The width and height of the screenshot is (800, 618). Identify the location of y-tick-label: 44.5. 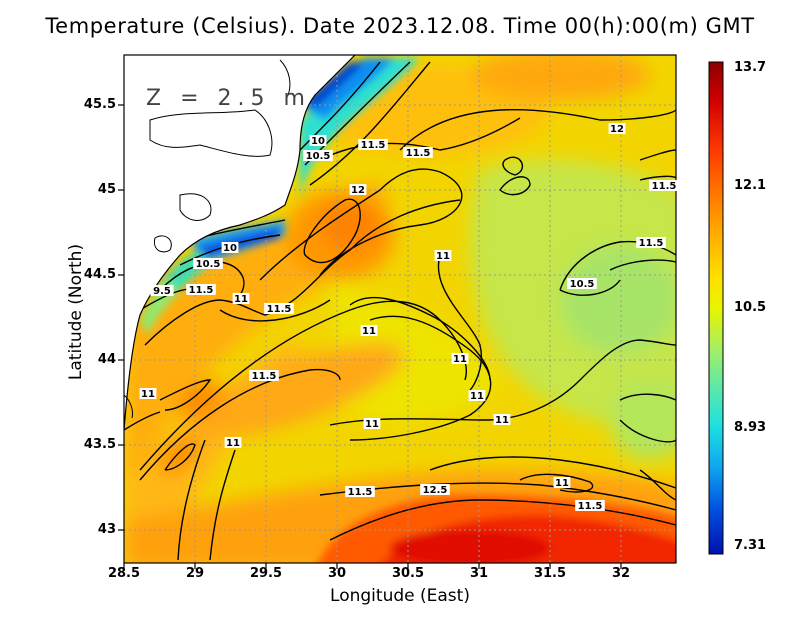
(99, 274).